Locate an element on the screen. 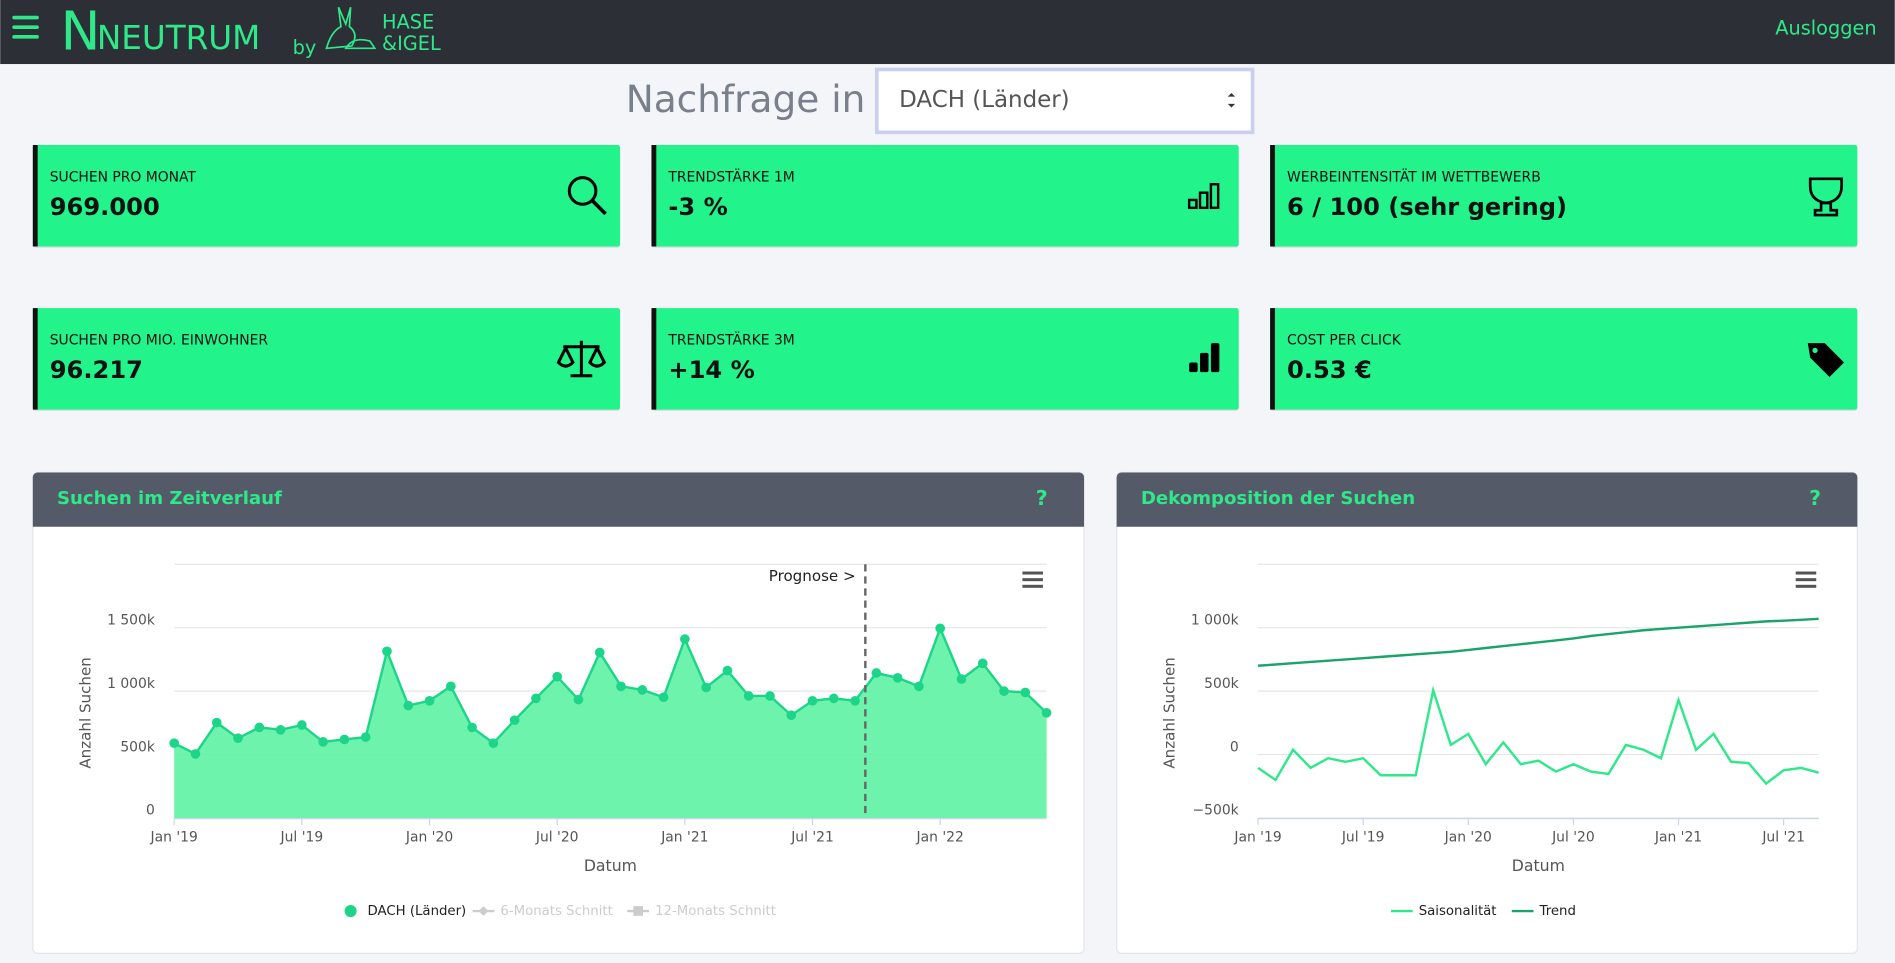  legend-label: 12-Monats Schnitt is located at coordinates (715, 911).